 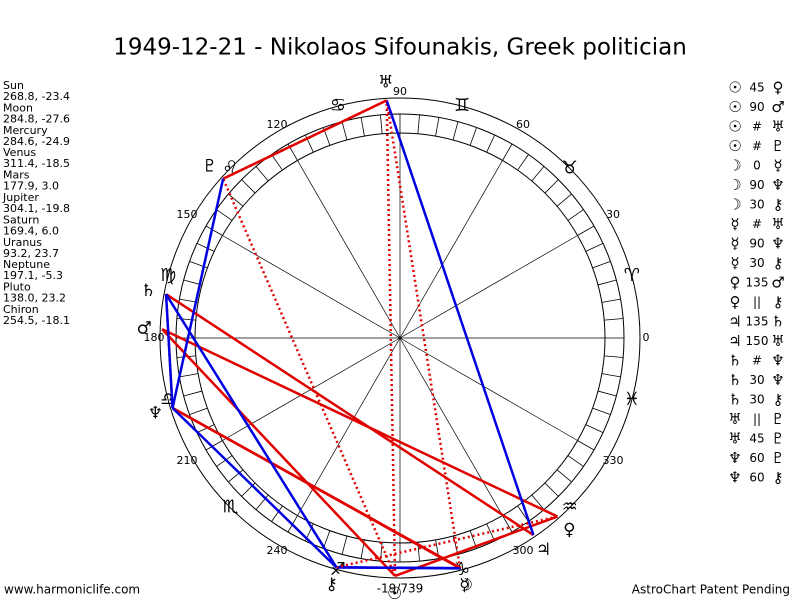 I want to click on planet-name: Jupiter, so click(x=20, y=197).